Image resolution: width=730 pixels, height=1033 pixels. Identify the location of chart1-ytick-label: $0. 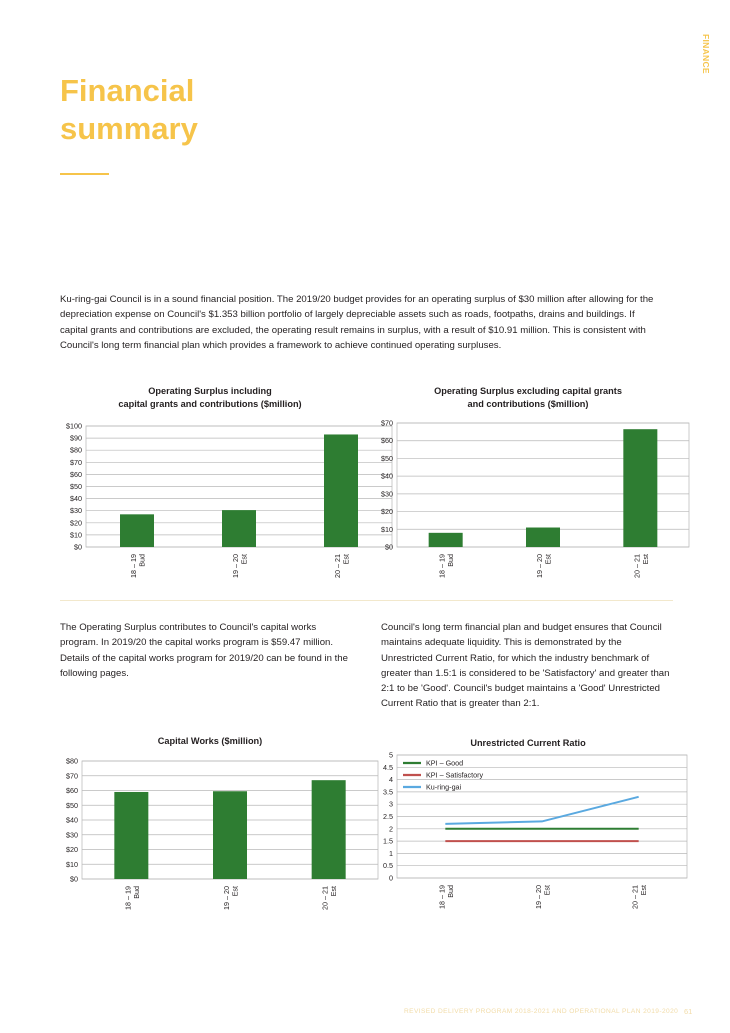
(78, 547).